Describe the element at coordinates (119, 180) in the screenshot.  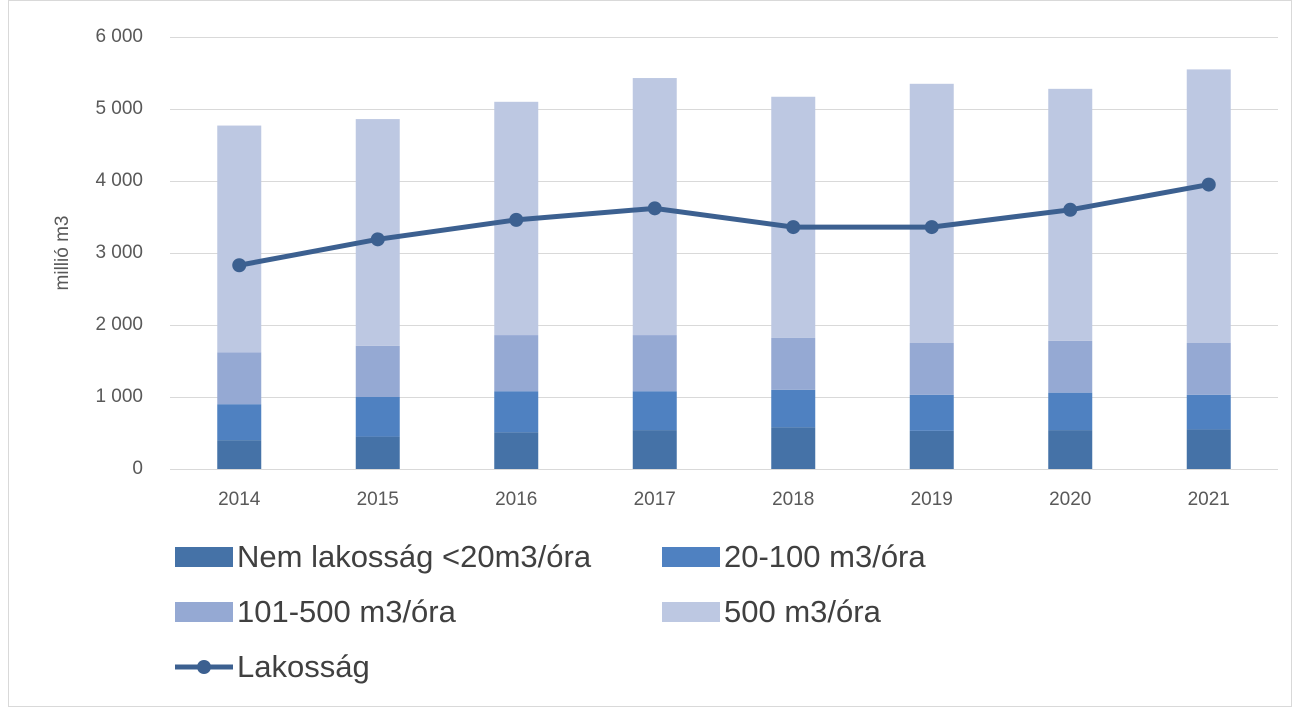
I see `y-tick-label: 4 000` at that location.